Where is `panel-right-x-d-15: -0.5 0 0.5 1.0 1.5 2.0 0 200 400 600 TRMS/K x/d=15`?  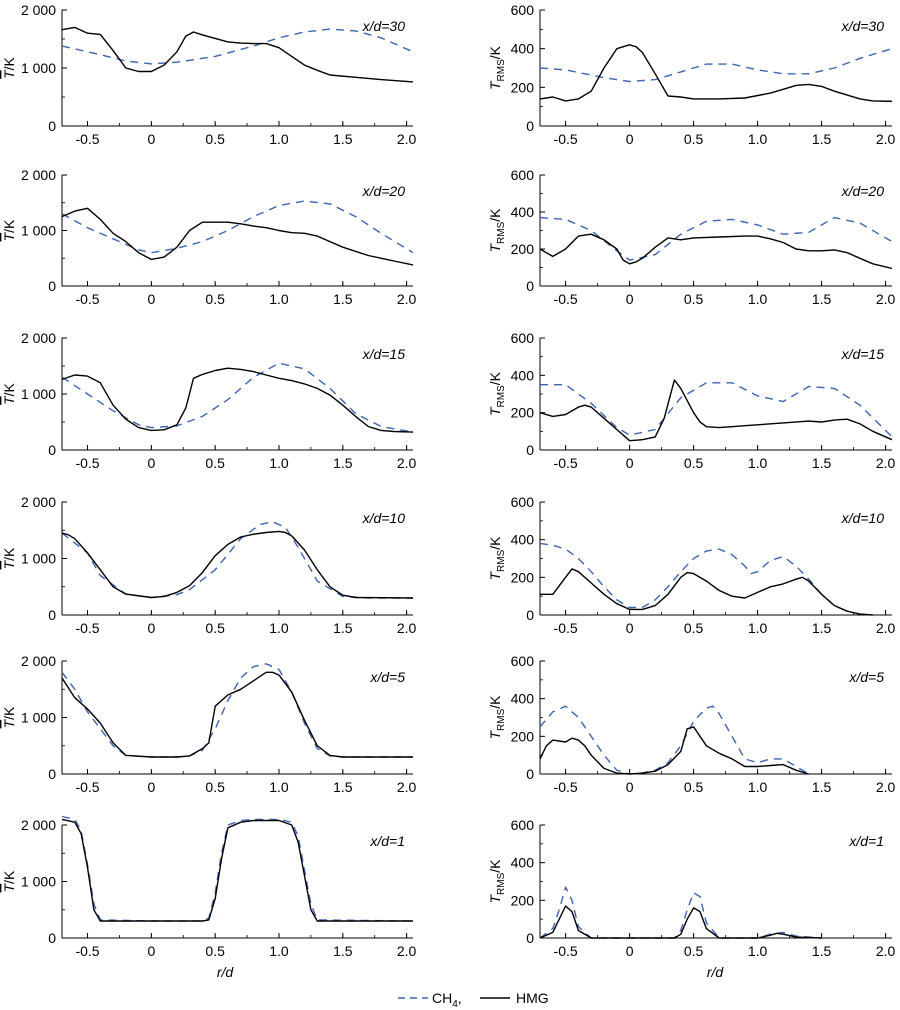 panel-right-x-d-15: -0.5 0 0.5 1.0 1.5 2.0 0 200 400 600 TRMS/K x/d=15 is located at coordinates (691, 400).